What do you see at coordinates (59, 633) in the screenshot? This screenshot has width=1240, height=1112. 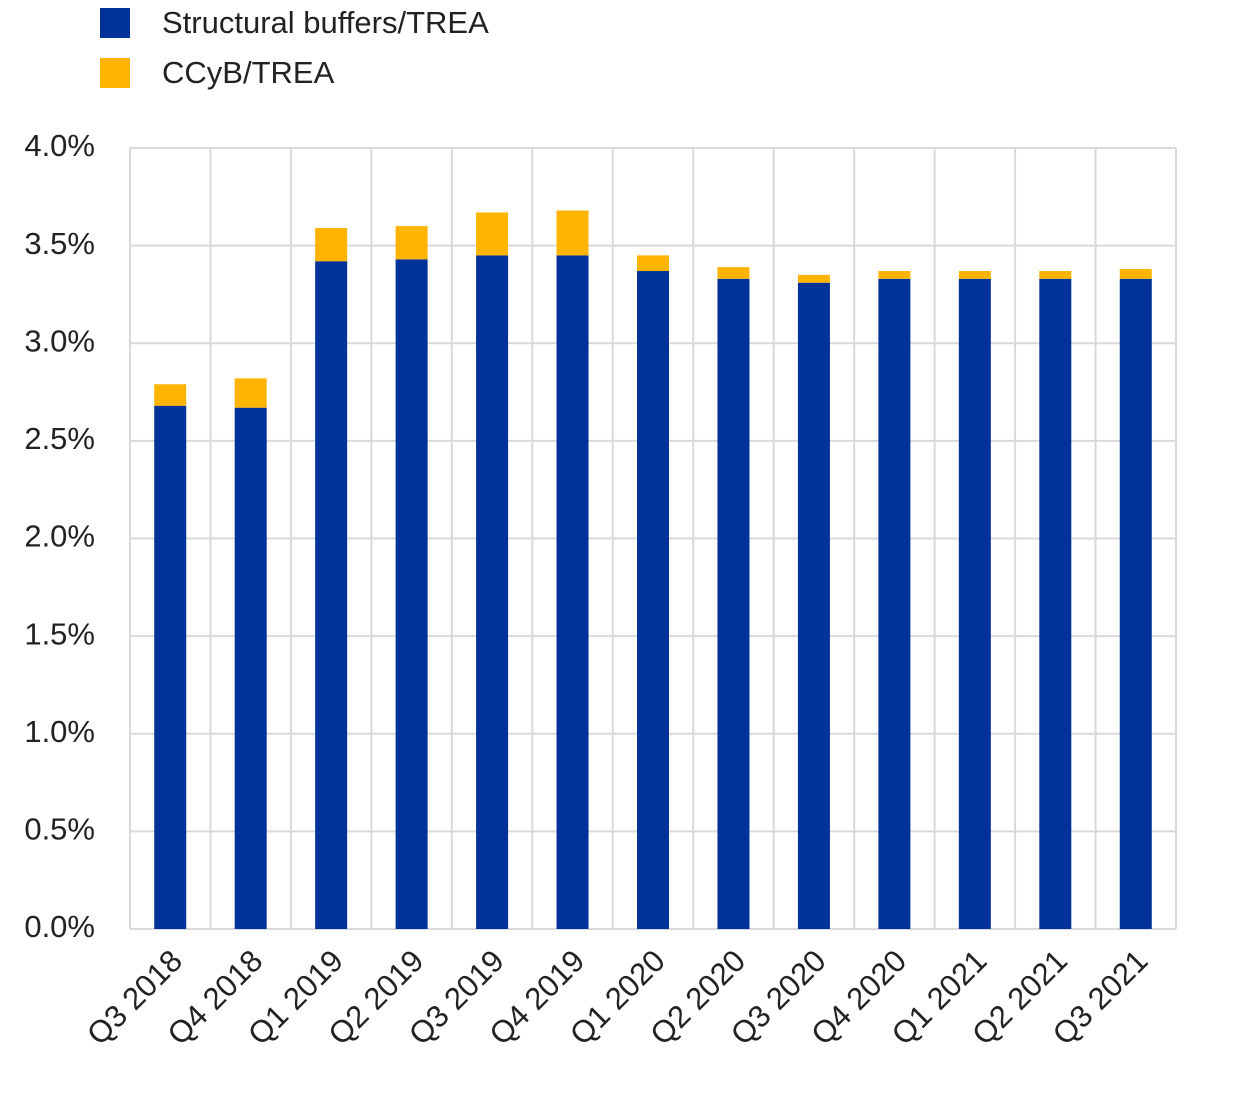 I see `y-tick-label: 1.5%` at bounding box center [59, 633].